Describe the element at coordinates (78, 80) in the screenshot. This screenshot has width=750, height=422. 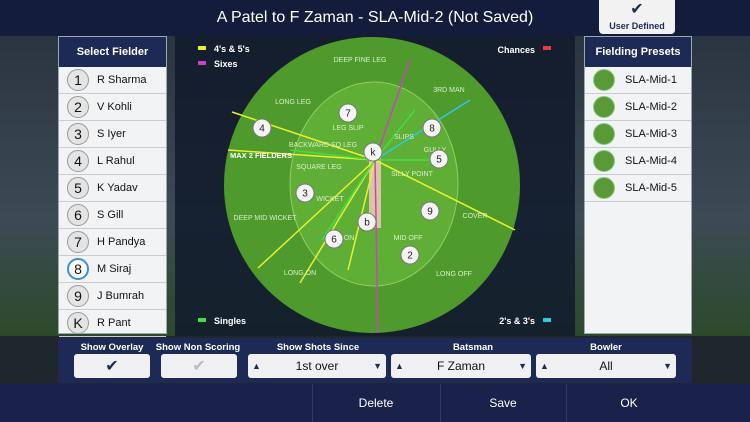
I see `fielder-number: 1` at that location.